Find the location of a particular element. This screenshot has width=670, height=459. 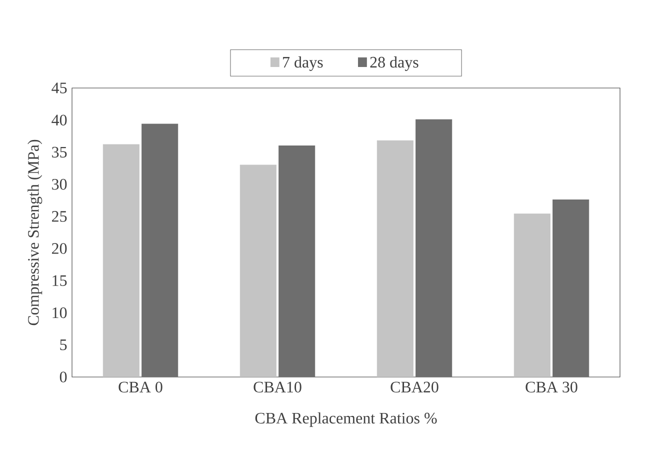

y-tick-label: 40 is located at coordinates (59, 120).